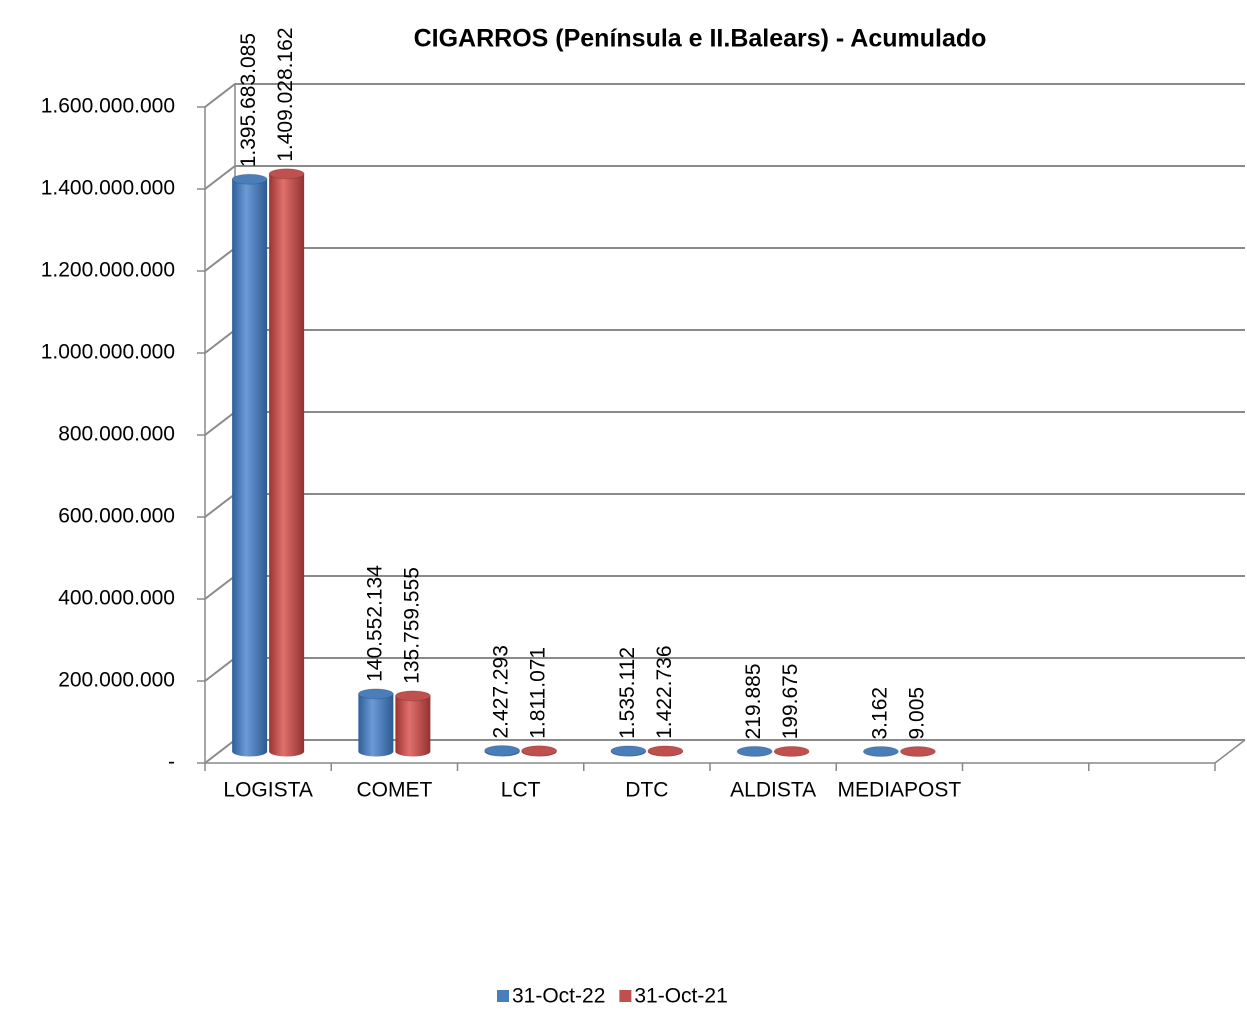 The image size is (1247, 1015). What do you see at coordinates (394, 790) in the screenshot?
I see `x-tick-label: COMET` at bounding box center [394, 790].